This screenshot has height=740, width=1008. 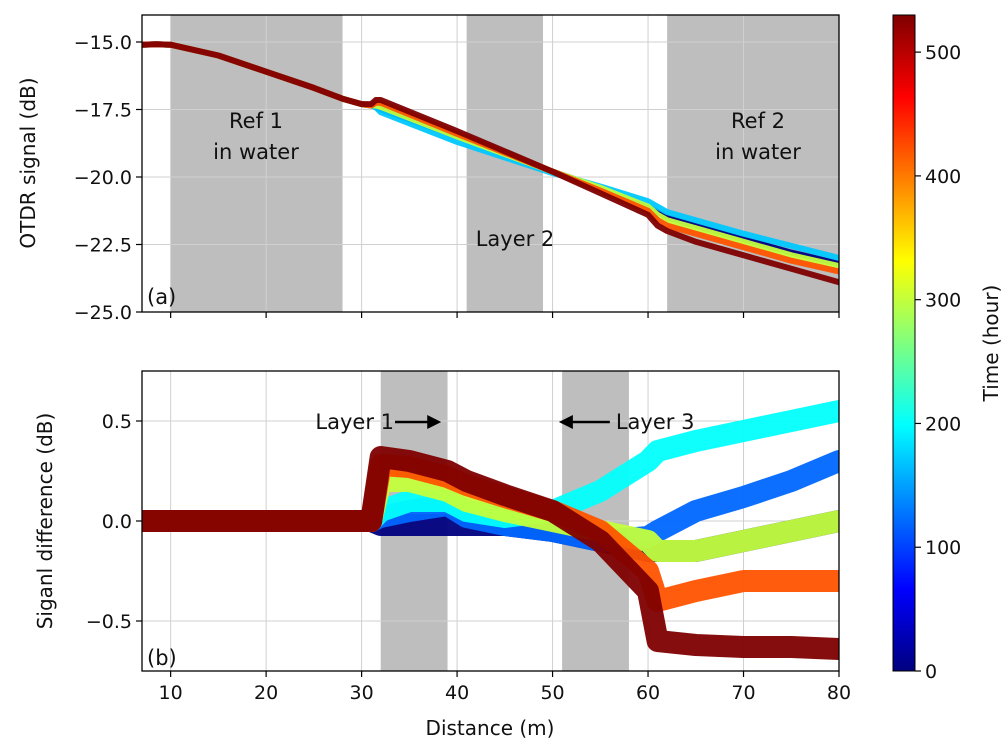 What do you see at coordinates (171, 693) in the screenshot?
I see `x-tick-label: 10` at bounding box center [171, 693].